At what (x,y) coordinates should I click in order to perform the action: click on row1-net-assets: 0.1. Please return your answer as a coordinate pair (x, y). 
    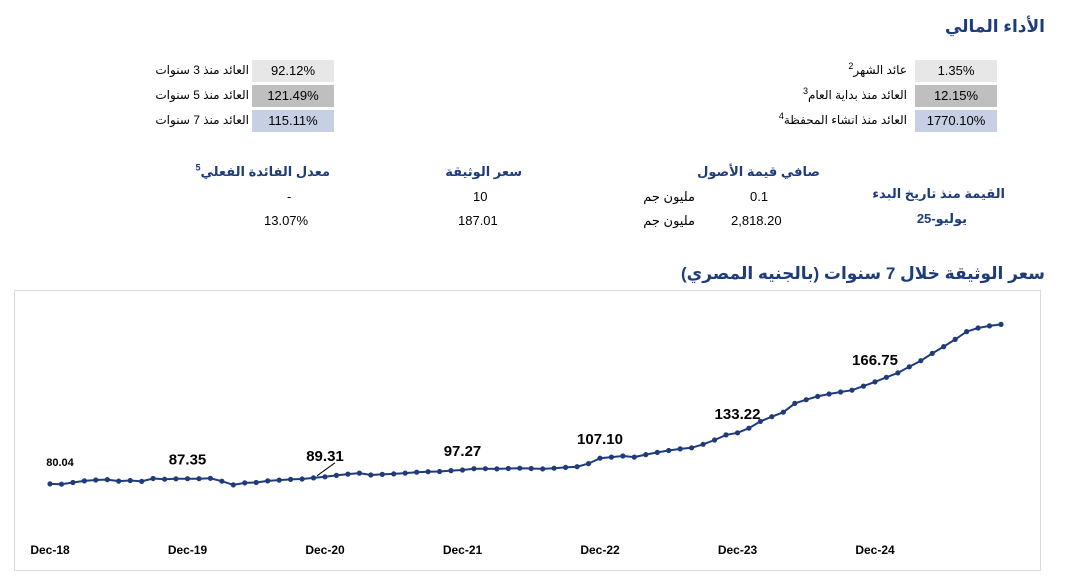
    Looking at the image, I should click on (759, 196).